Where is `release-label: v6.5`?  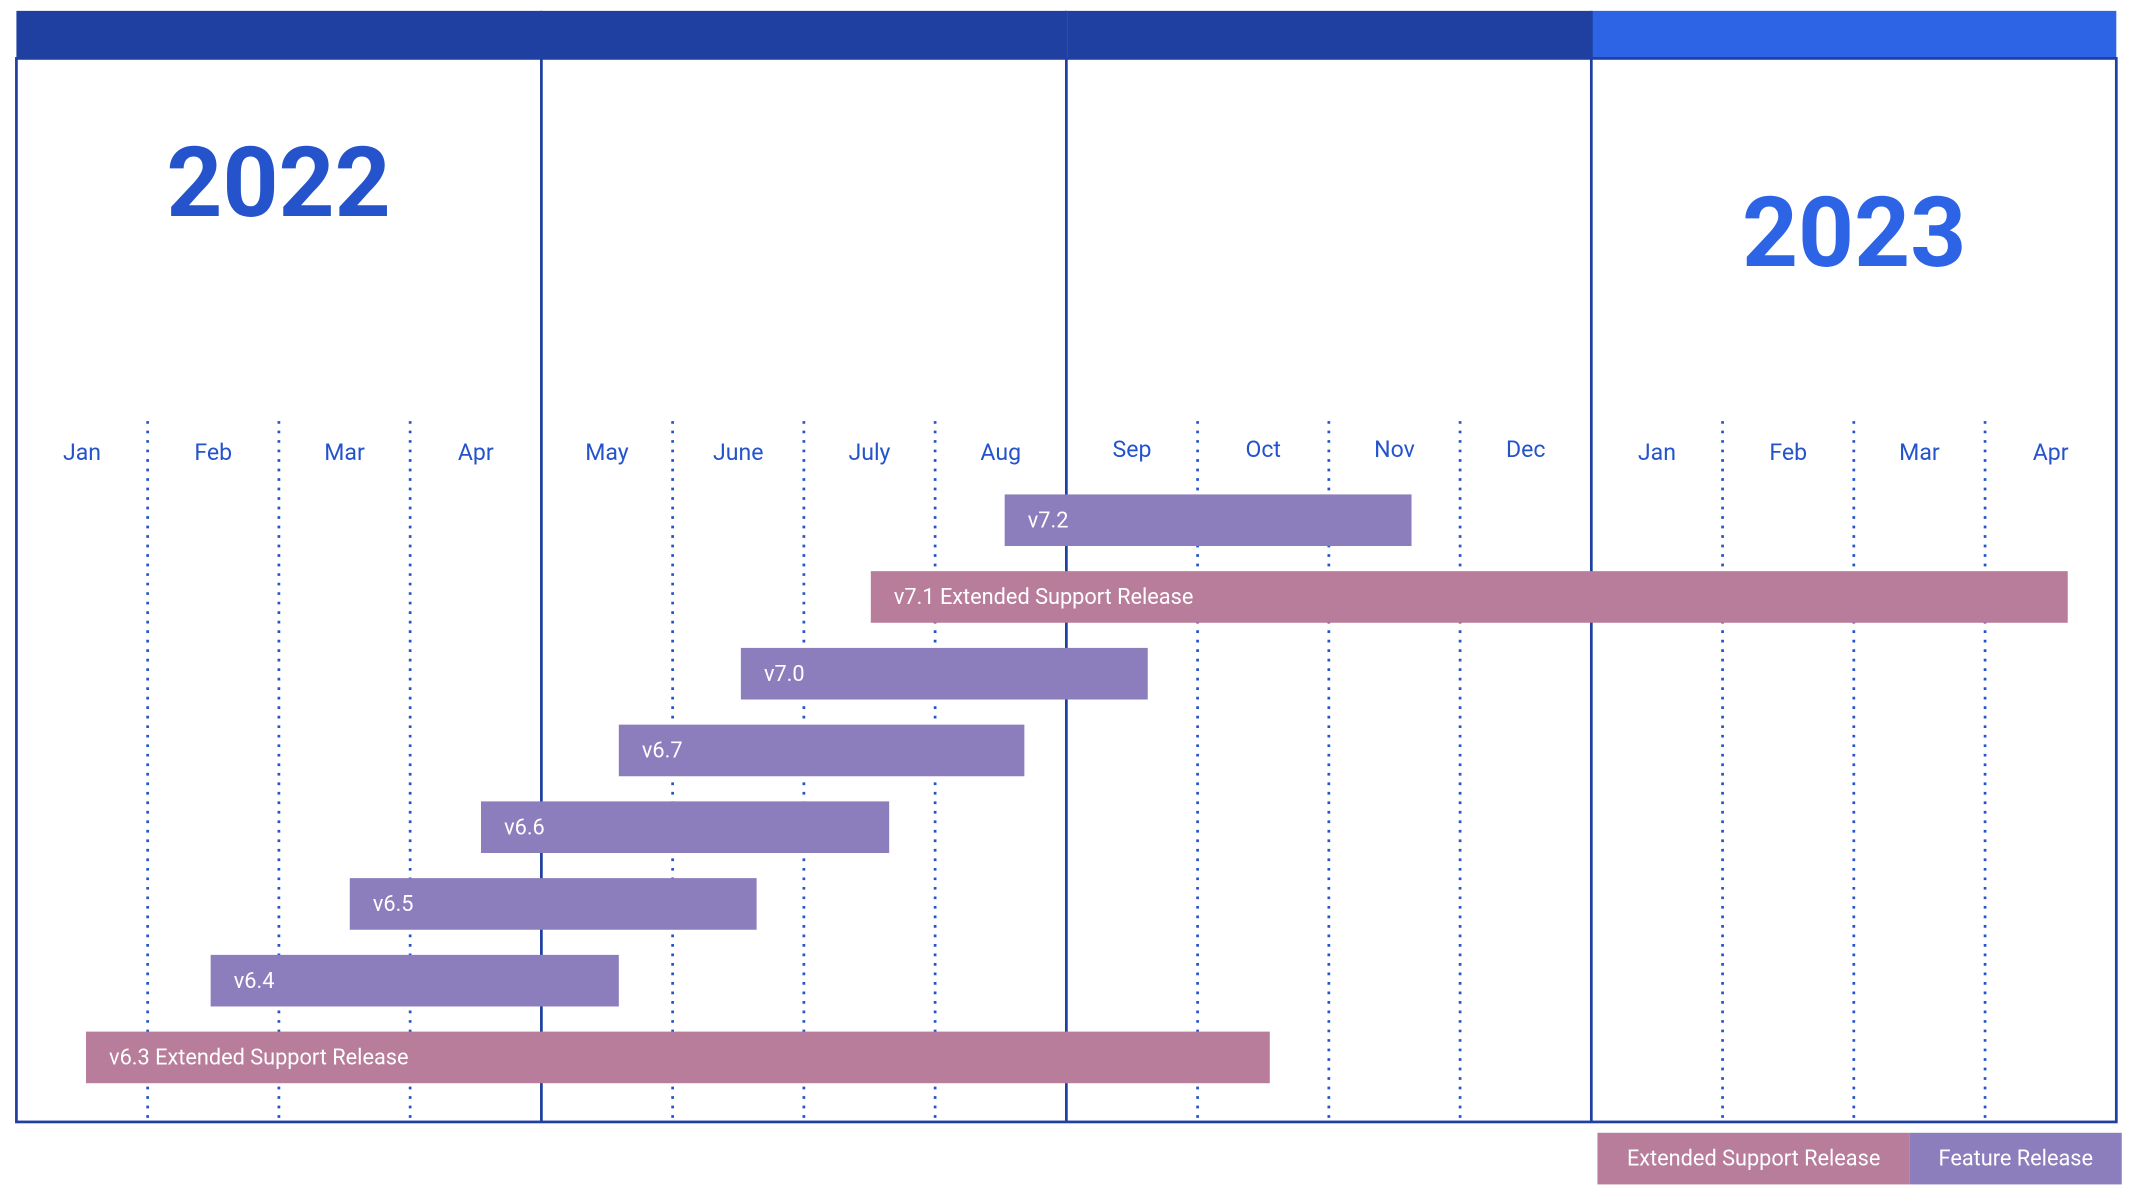 release-label: v6.5 is located at coordinates (393, 904).